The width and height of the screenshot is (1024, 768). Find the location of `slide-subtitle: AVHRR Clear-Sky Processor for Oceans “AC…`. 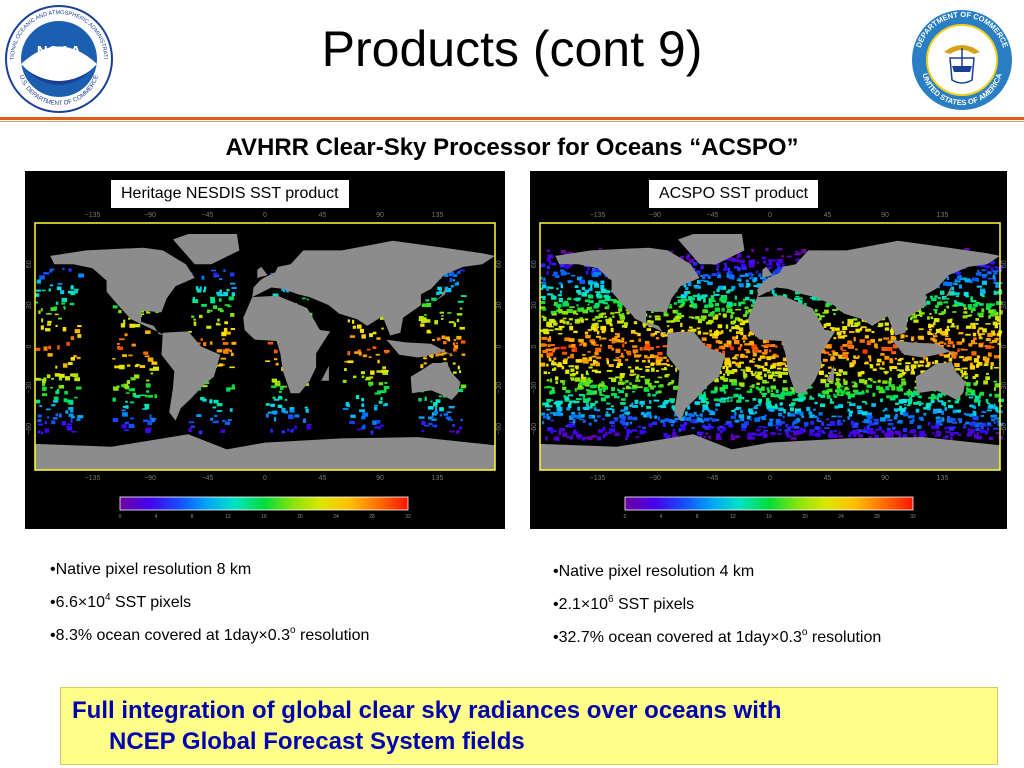

slide-subtitle: AVHRR Clear-Sky Processor for Oceans “AC… is located at coordinates (512, 147).